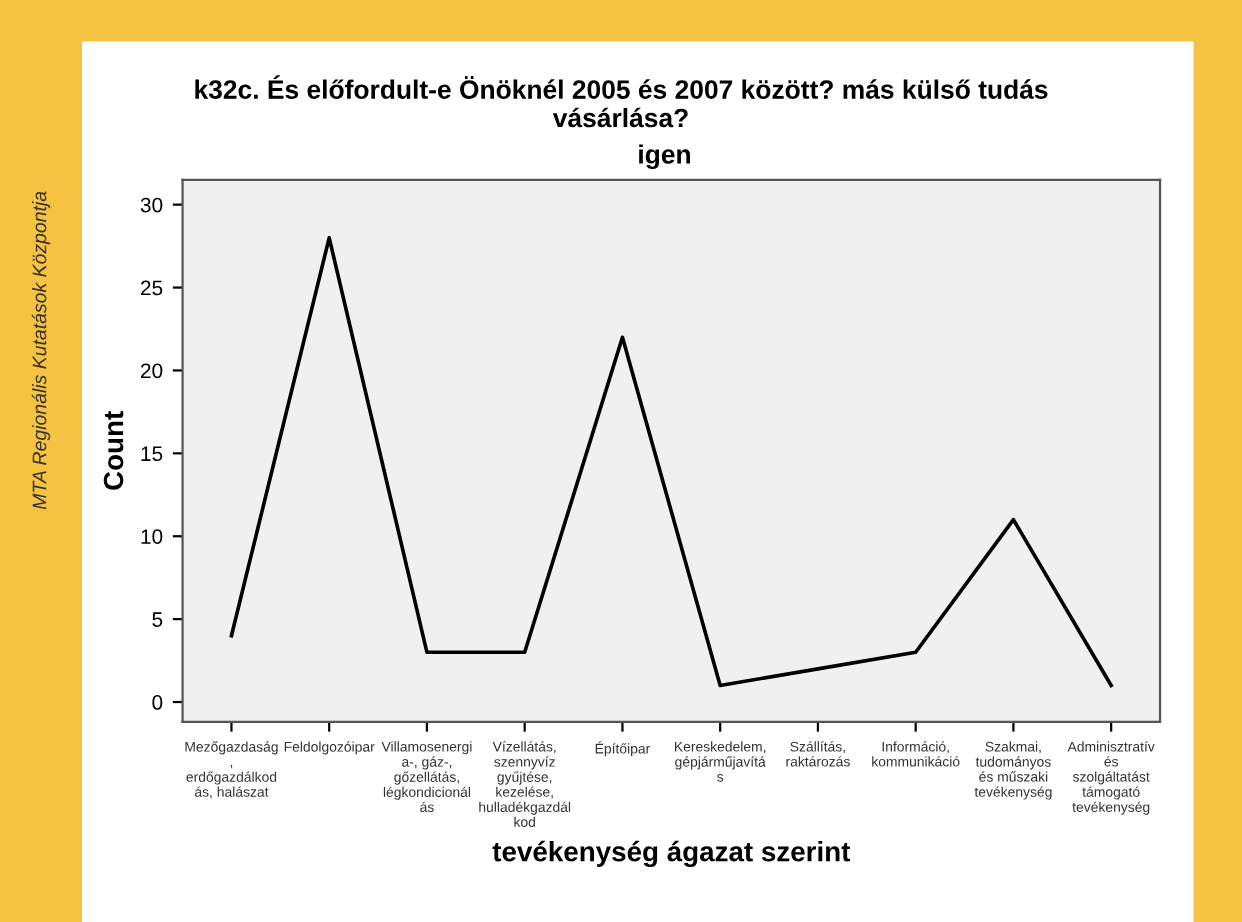  What do you see at coordinates (671, 854) in the screenshot?
I see `x-axis-title: tevékenység ágazat szerint` at bounding box center [671, 854].